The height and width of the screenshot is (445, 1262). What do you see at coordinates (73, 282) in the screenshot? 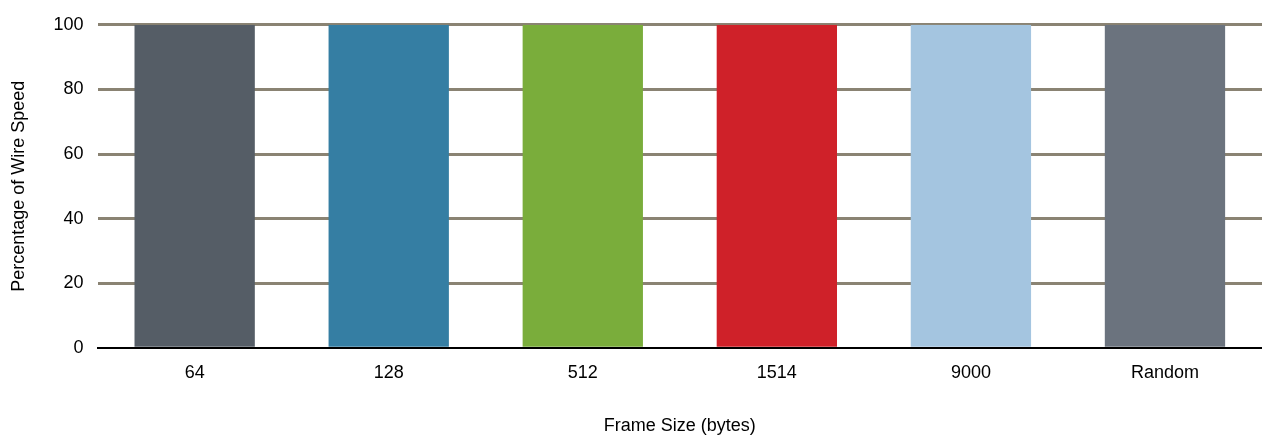
I see `y-tick-label: 20` at bounding box center [73, 282].